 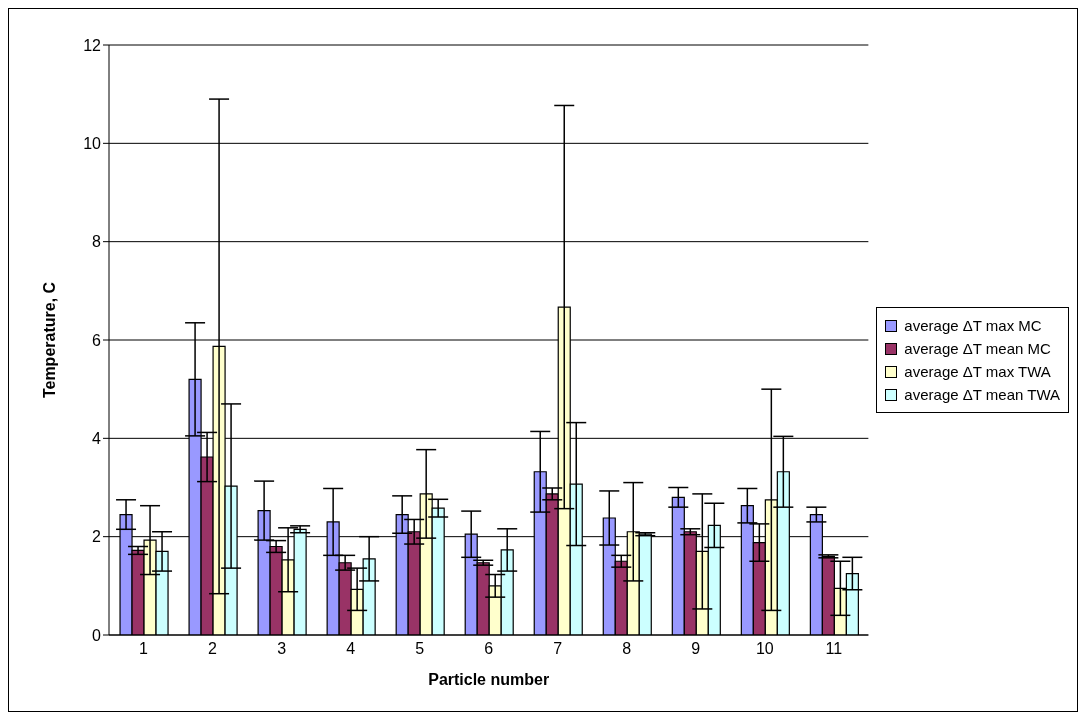 I want to click on x-tick-label: 5, so click(x=420, y=649).